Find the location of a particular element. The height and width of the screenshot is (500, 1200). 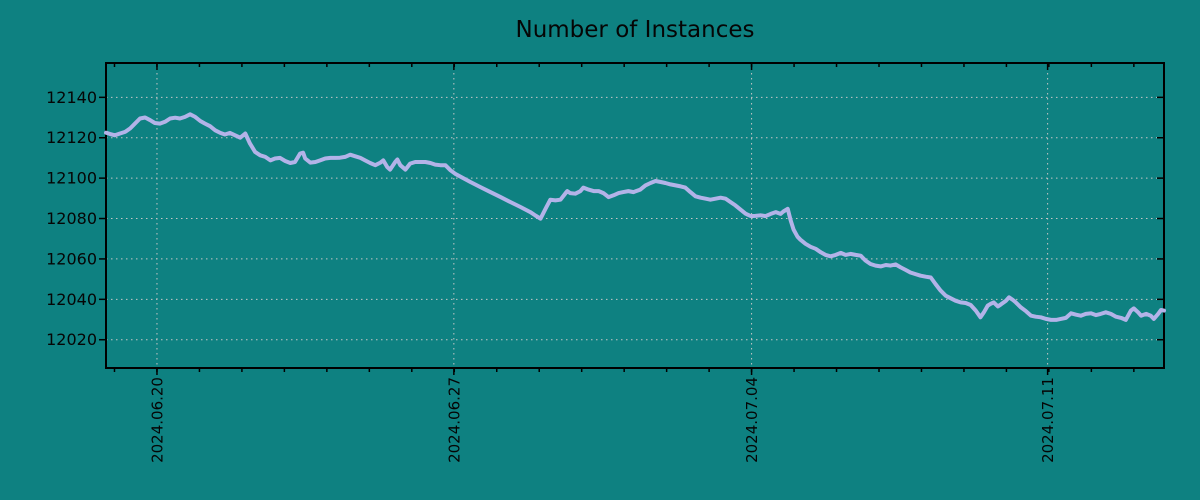

y-tick-label: 12060 is located at coordinates (71, 258).